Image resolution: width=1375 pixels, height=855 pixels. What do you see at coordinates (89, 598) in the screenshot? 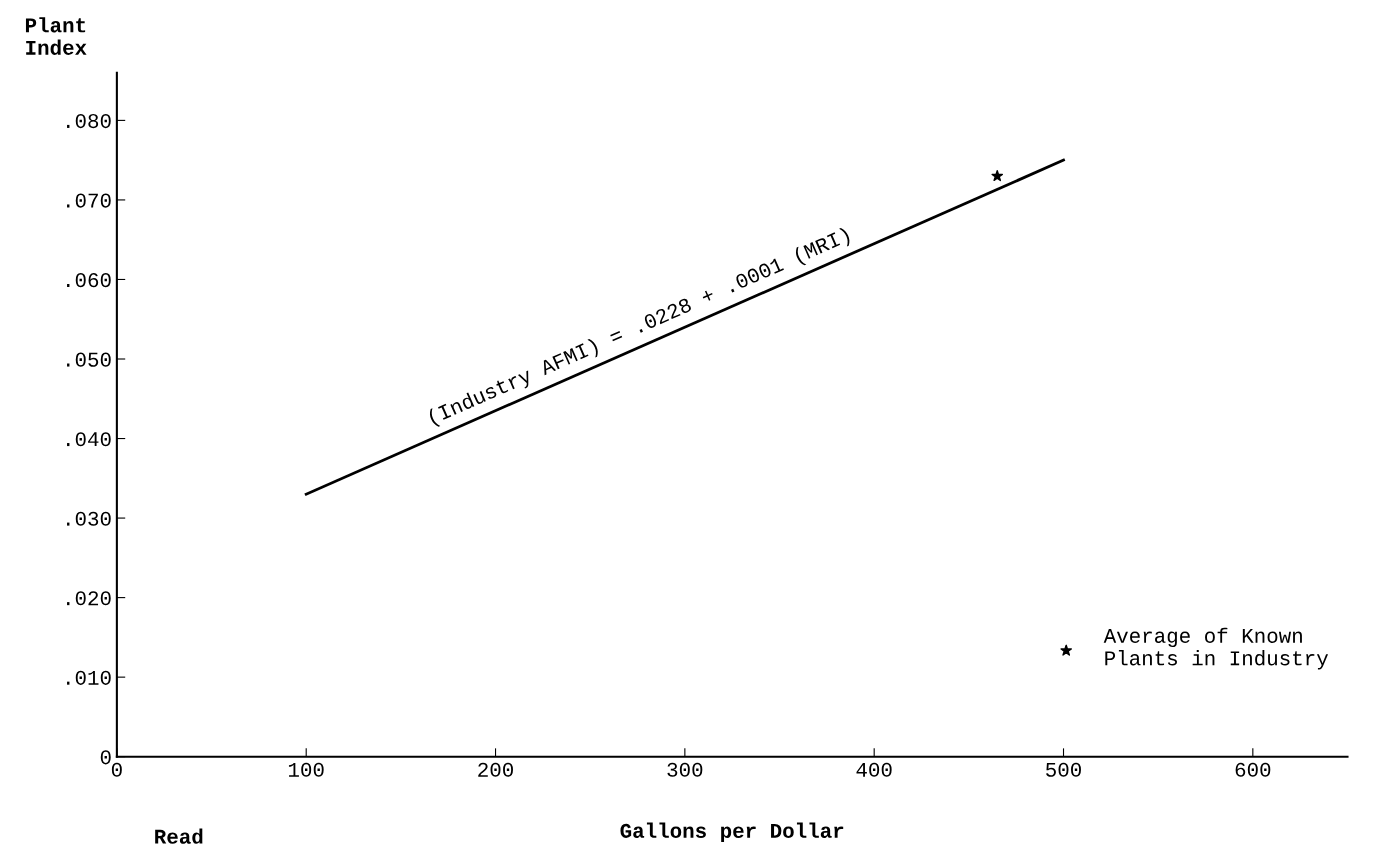
I see `y-tick-label: .020` at bounding box center [89, 598].